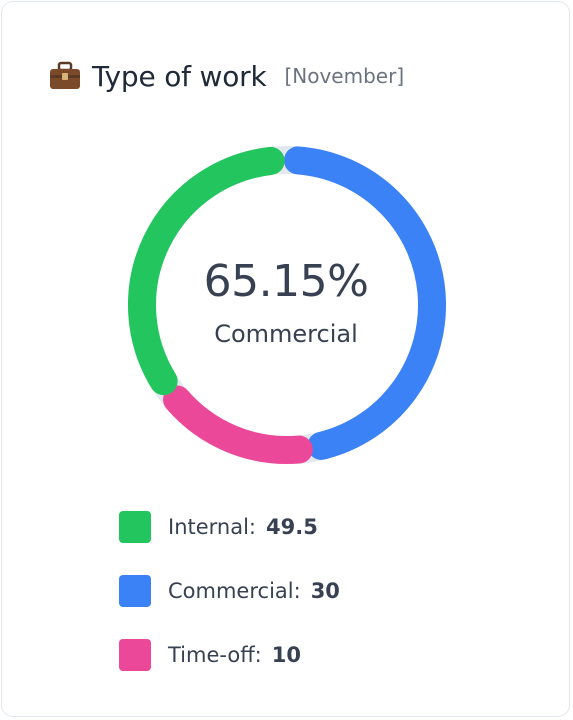  I want to click on legend-item-commercial: Commercial: 30, so click(229, 591).